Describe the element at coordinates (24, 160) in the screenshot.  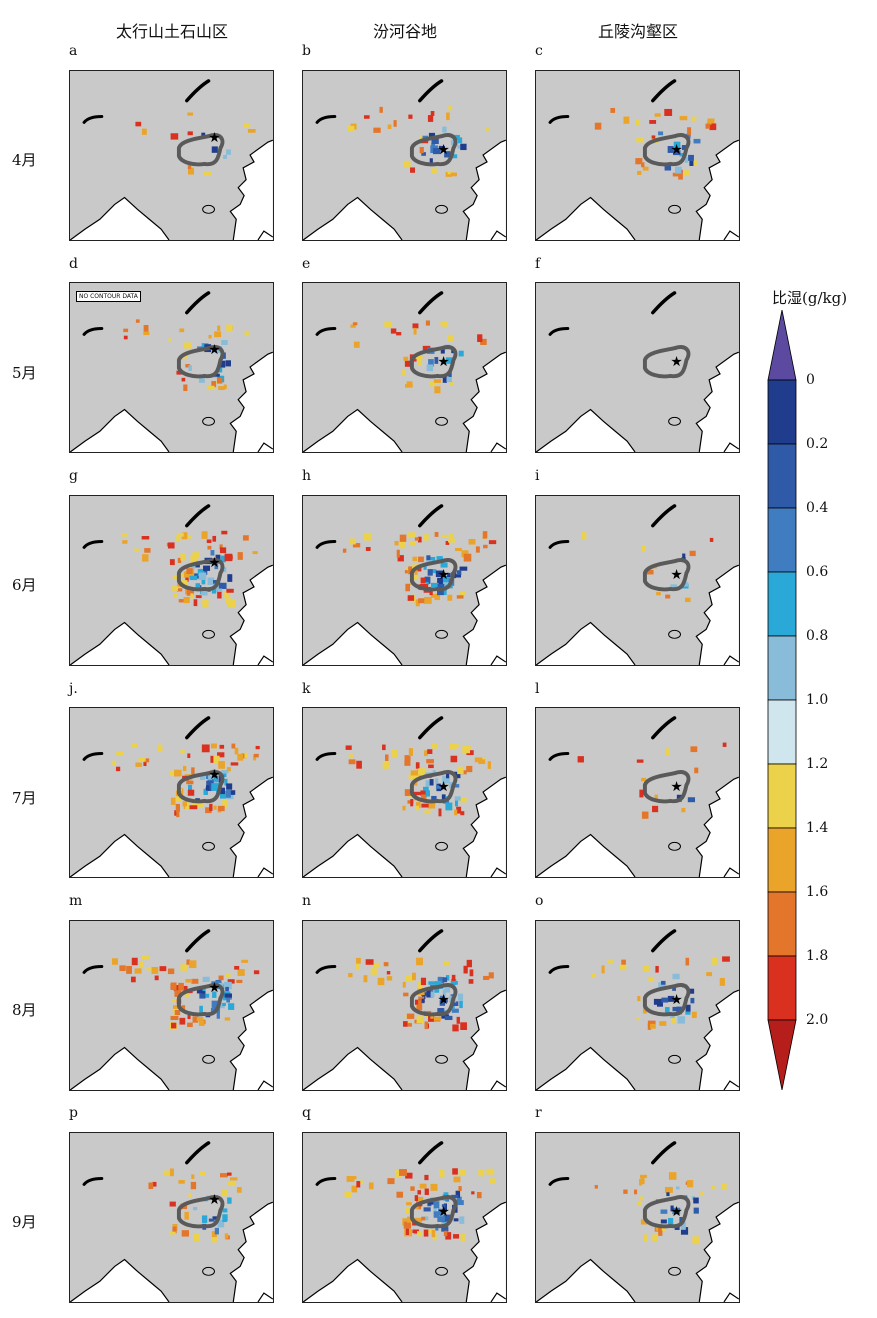
I see `row-label-apr: 4月` at that location.